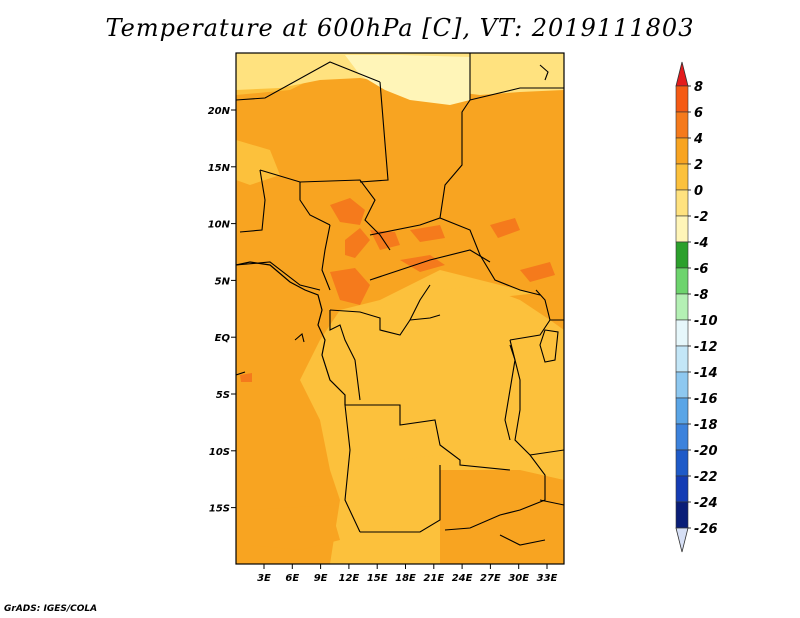 The image size is (800, 618). I want to click on lon-tick-label: 6E, so click(292, 578).